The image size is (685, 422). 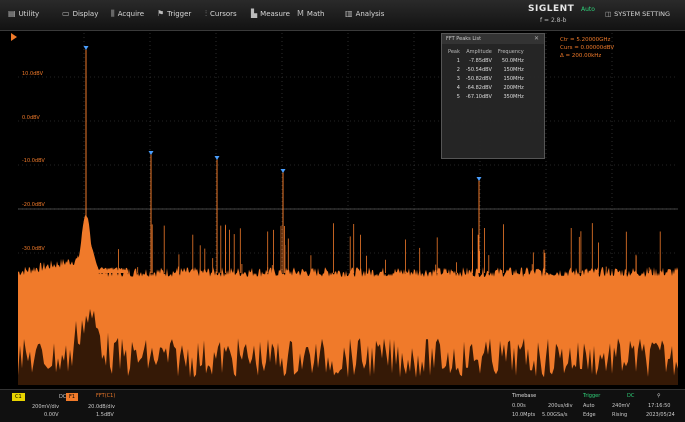 I want to click on fundamental-hump, so click(x=93, y=244).